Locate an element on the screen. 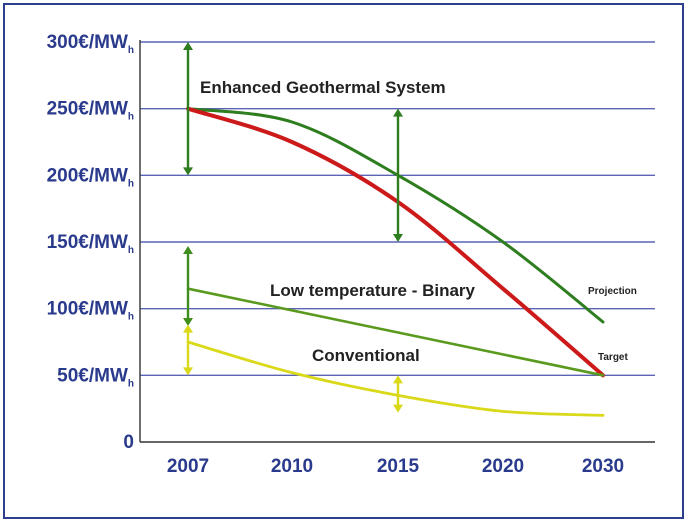 Image resolution: width=689 pixels, height=524 pixels. y-tick-label-150: 150€/MWh is located at coordinates (90, 244).